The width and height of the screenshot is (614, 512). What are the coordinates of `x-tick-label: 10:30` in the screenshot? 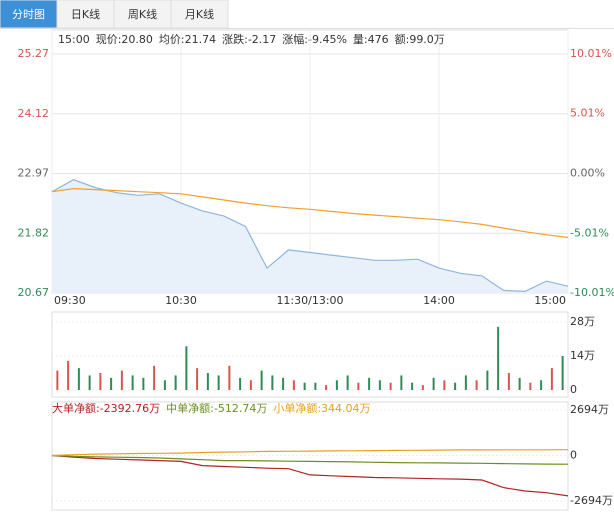 It's located at (181, 300).